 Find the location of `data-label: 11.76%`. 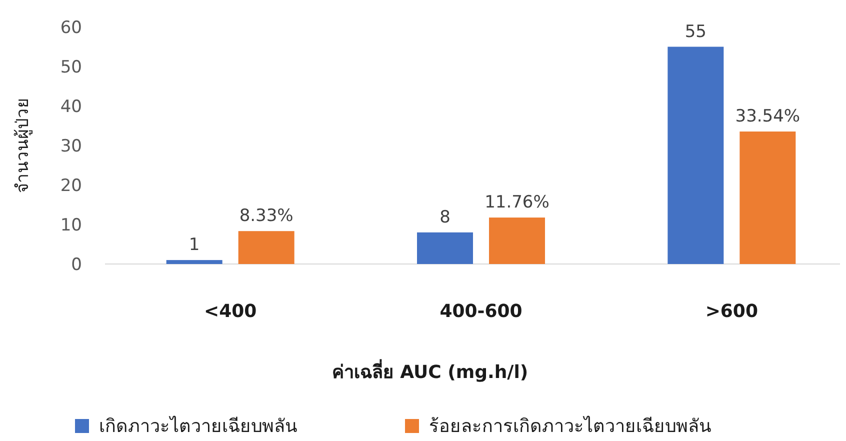

data-label: 11.76% is located at coordinates (517, 202).